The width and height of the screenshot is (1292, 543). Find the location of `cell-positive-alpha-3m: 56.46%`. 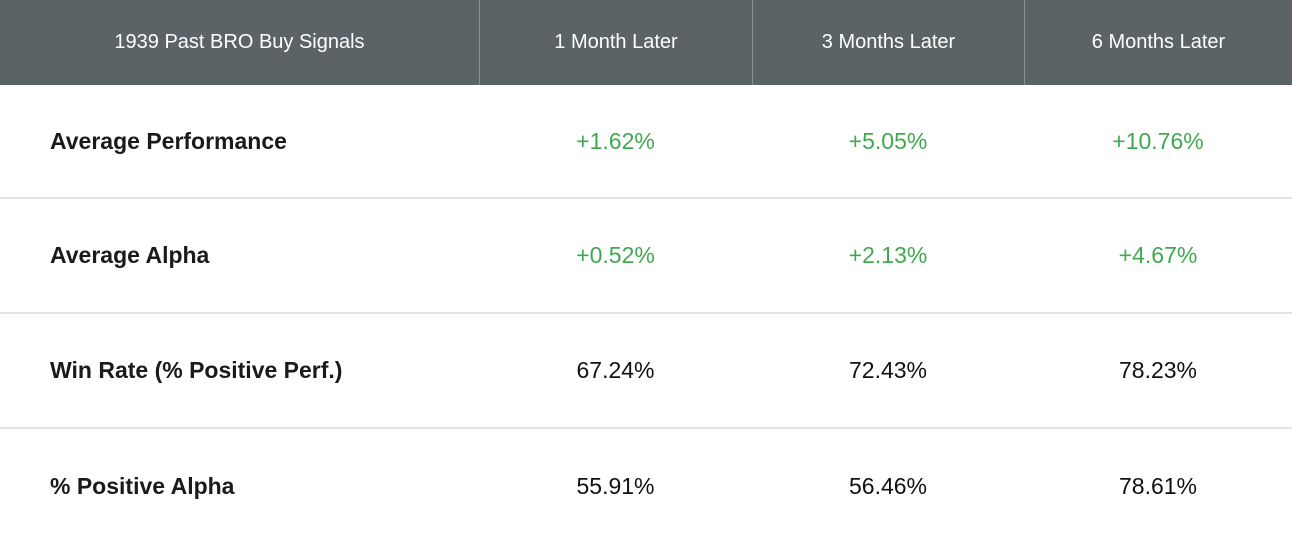

cell-positive-alpha-3m: 56.46% is located at coordinates (888, 486).